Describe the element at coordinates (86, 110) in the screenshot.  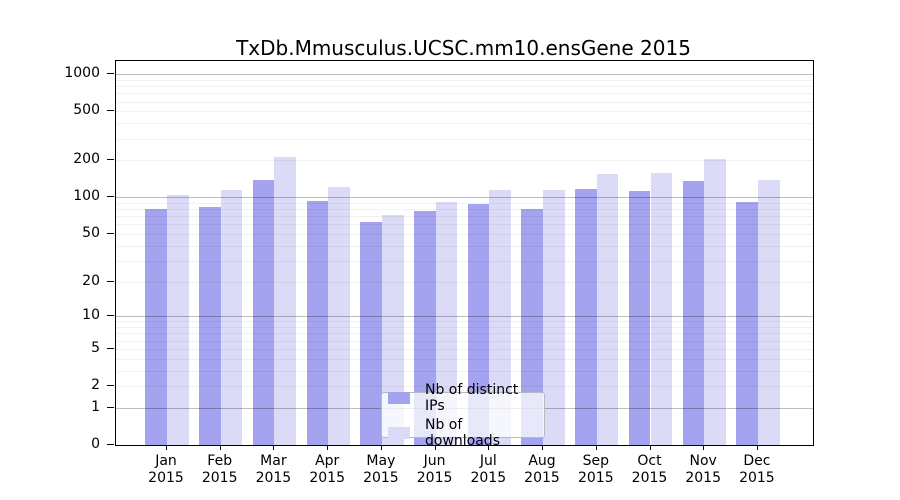
I see `y-tick-label-500: 500` at that location.